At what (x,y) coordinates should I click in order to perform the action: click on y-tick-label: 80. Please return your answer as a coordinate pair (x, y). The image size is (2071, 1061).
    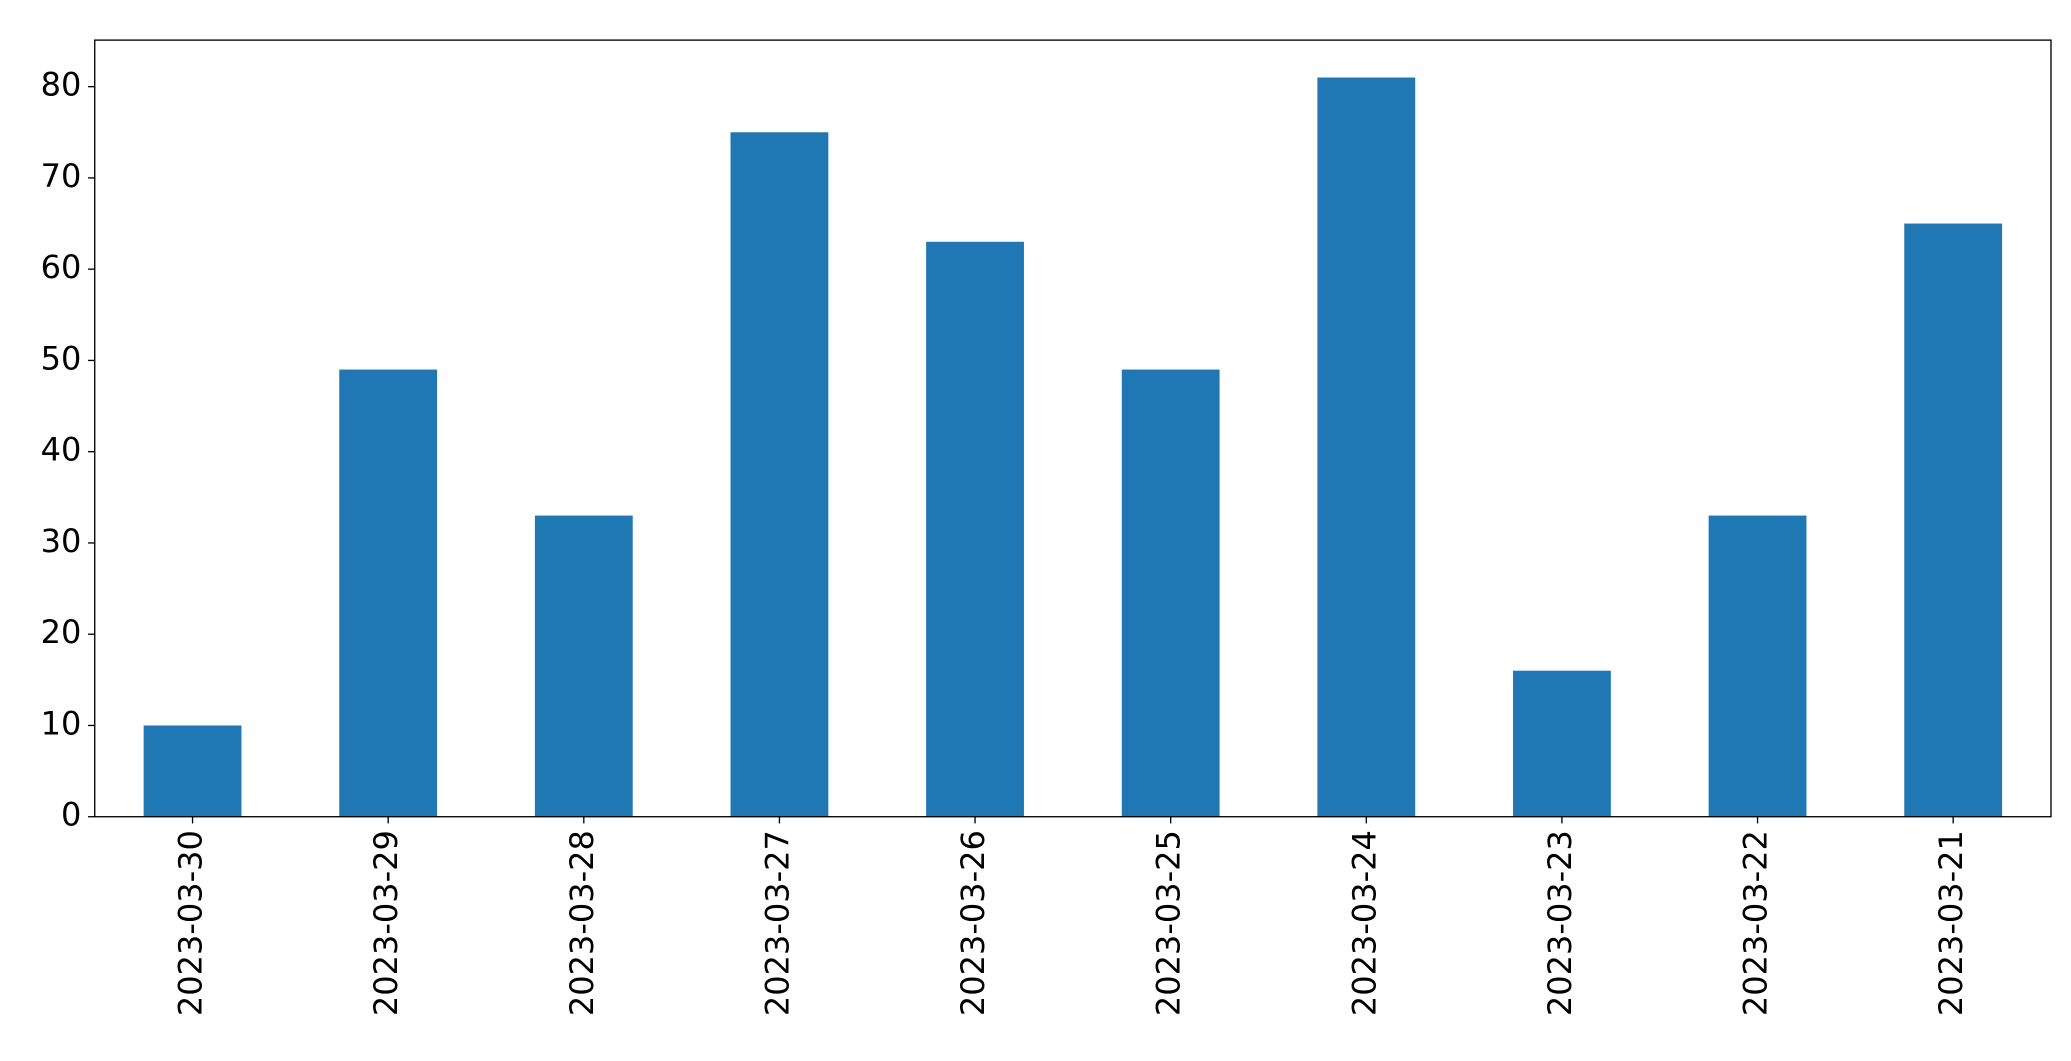
    Looking at the image, I should click on (61, 85).